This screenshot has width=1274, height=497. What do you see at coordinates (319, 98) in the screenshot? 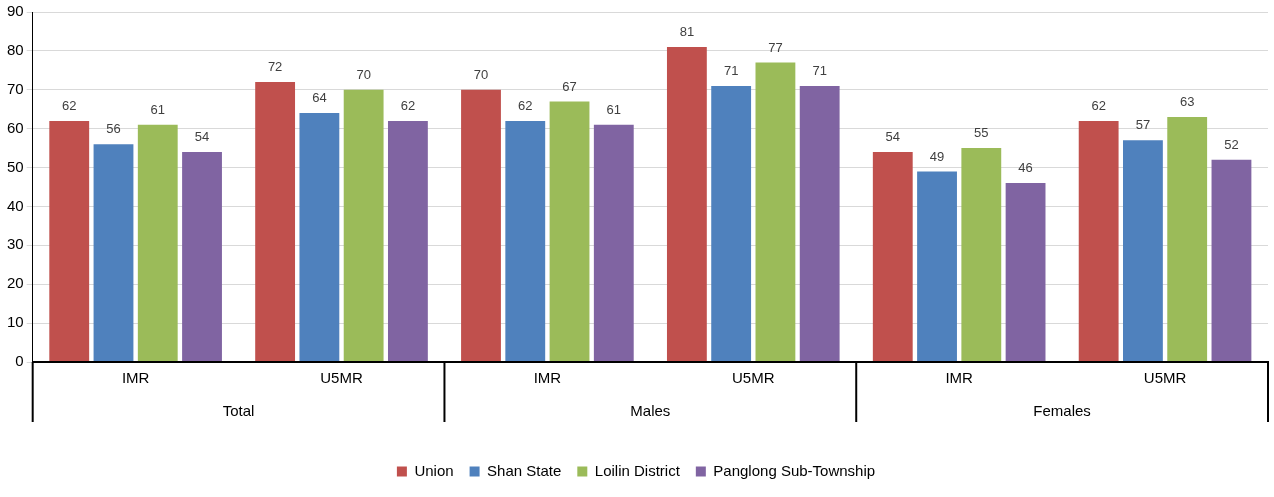
I see `data-label: 64` at bounding box center [319, 98].